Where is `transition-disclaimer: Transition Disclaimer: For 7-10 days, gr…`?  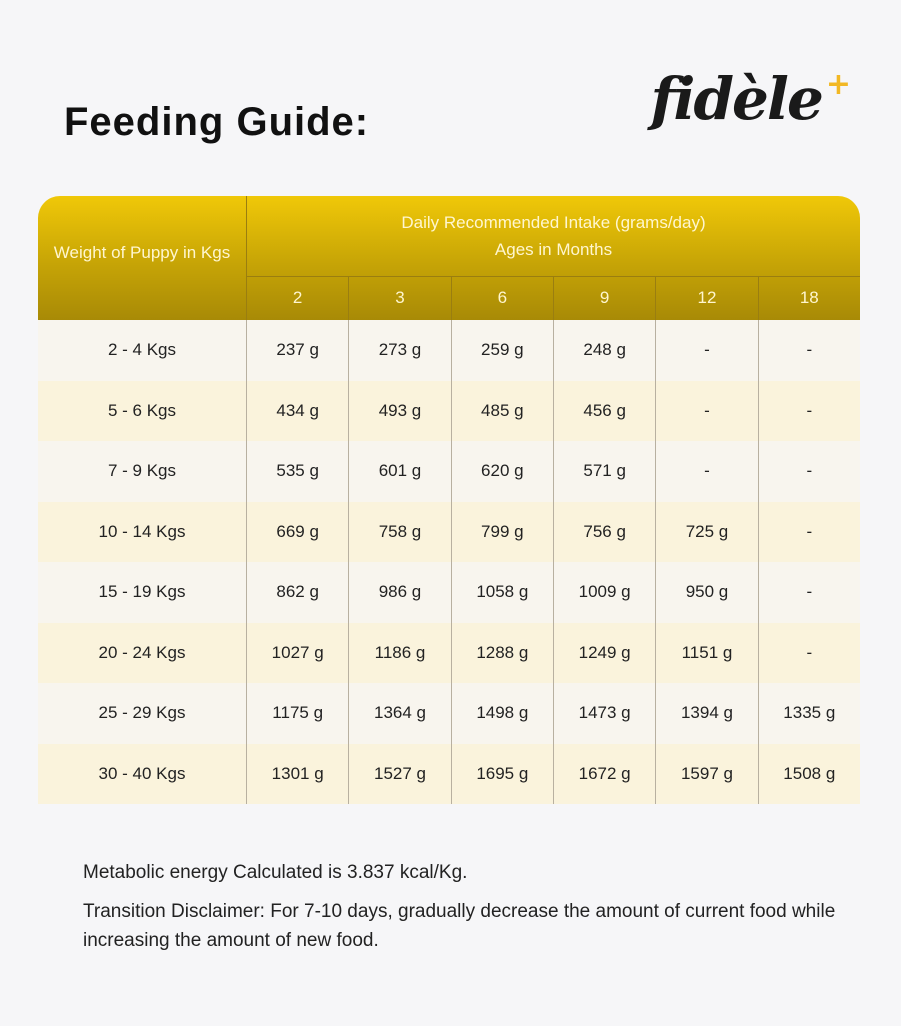
transition-disclaimer: Transition Disclaimer: For 7-10 days, gr… is located at coordinates (459, 926).